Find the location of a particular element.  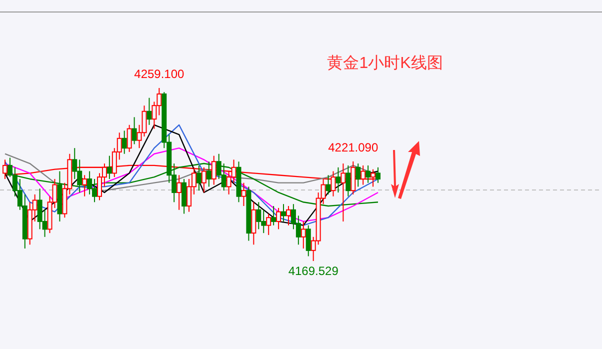

chart-title: 黄金1小时K线图 is located at coordinates (385, 63).